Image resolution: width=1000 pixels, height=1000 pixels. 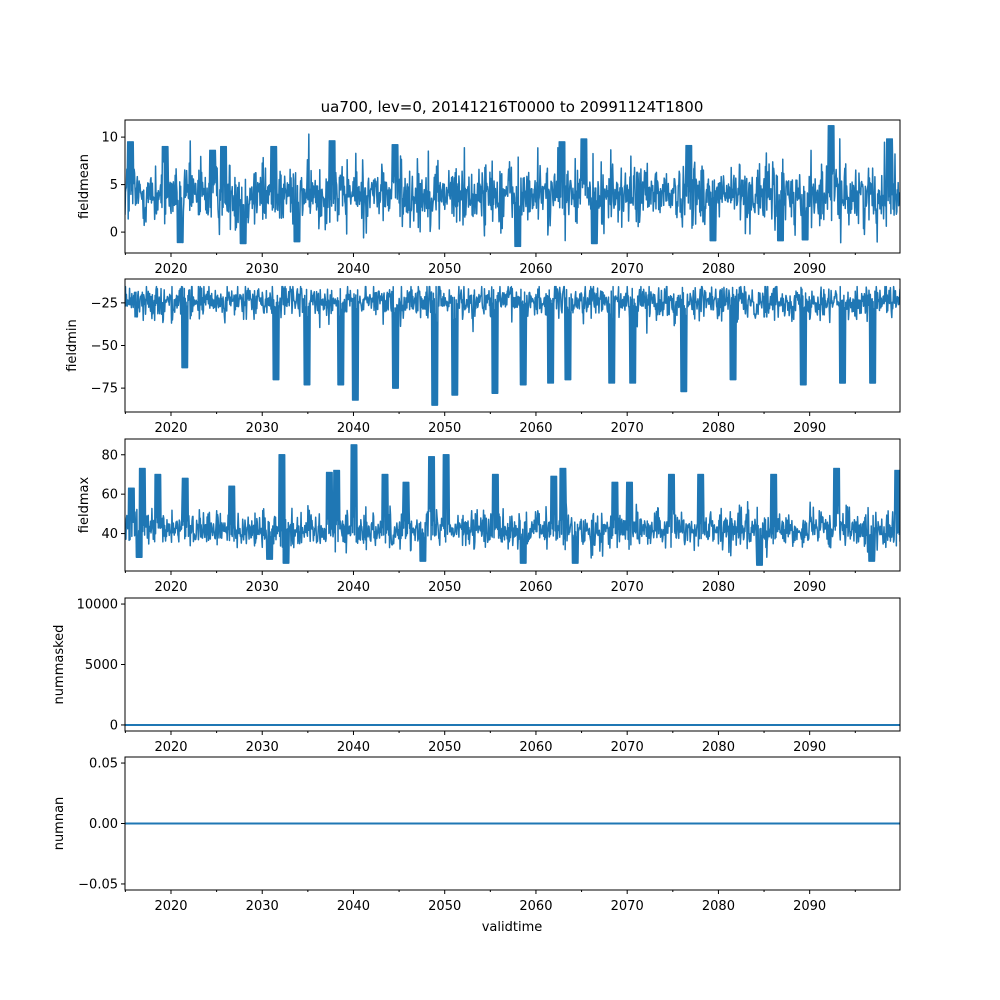 I want to click on y-tick-label: −25, so click(x=104, y=303).